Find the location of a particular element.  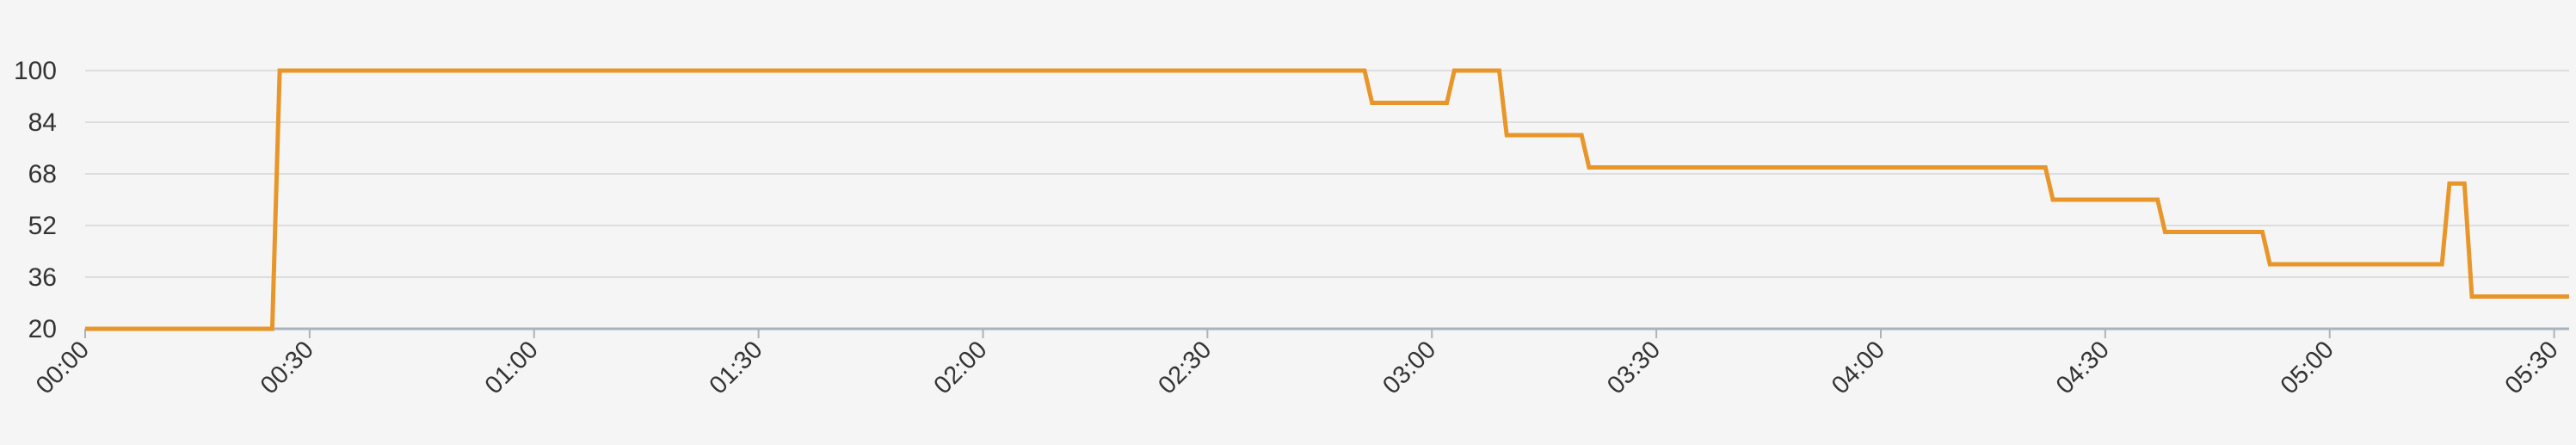

x-tick-label: 02:00 is located at coordinates (960, 367).